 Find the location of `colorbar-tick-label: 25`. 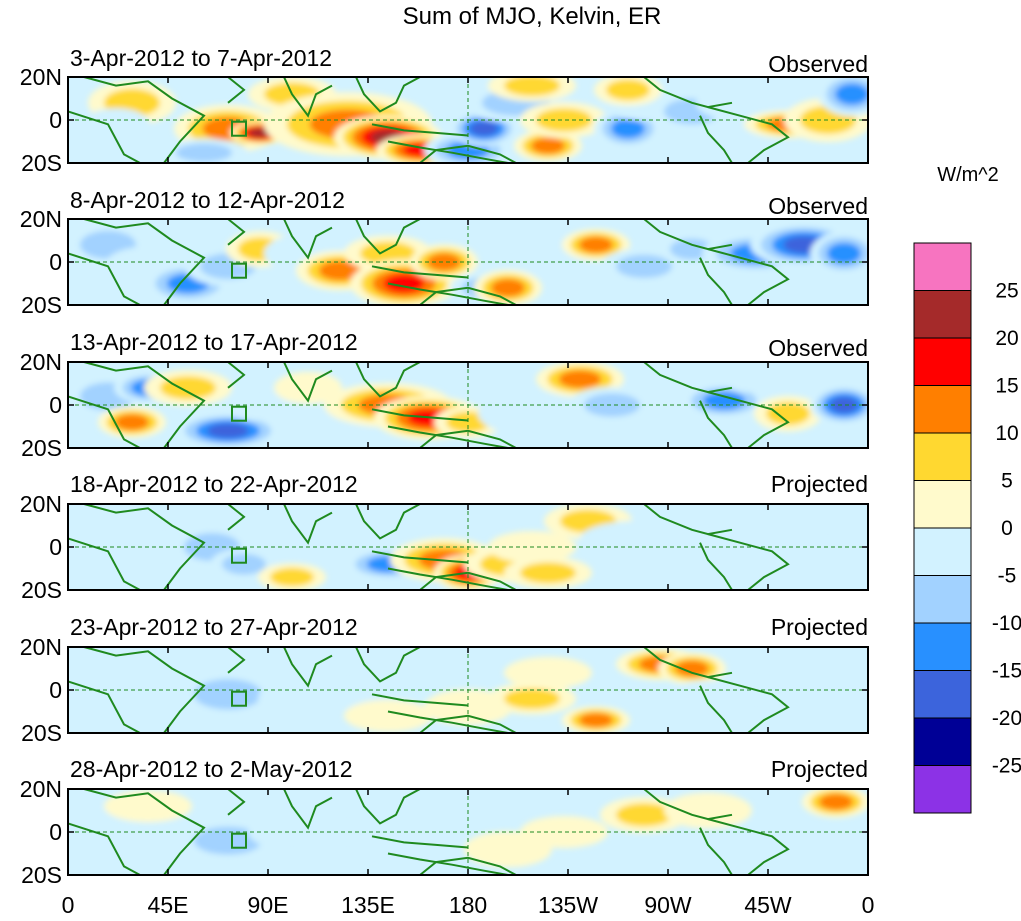

colorbar-tick-label: 25 is located at coordinates (1006, 291).